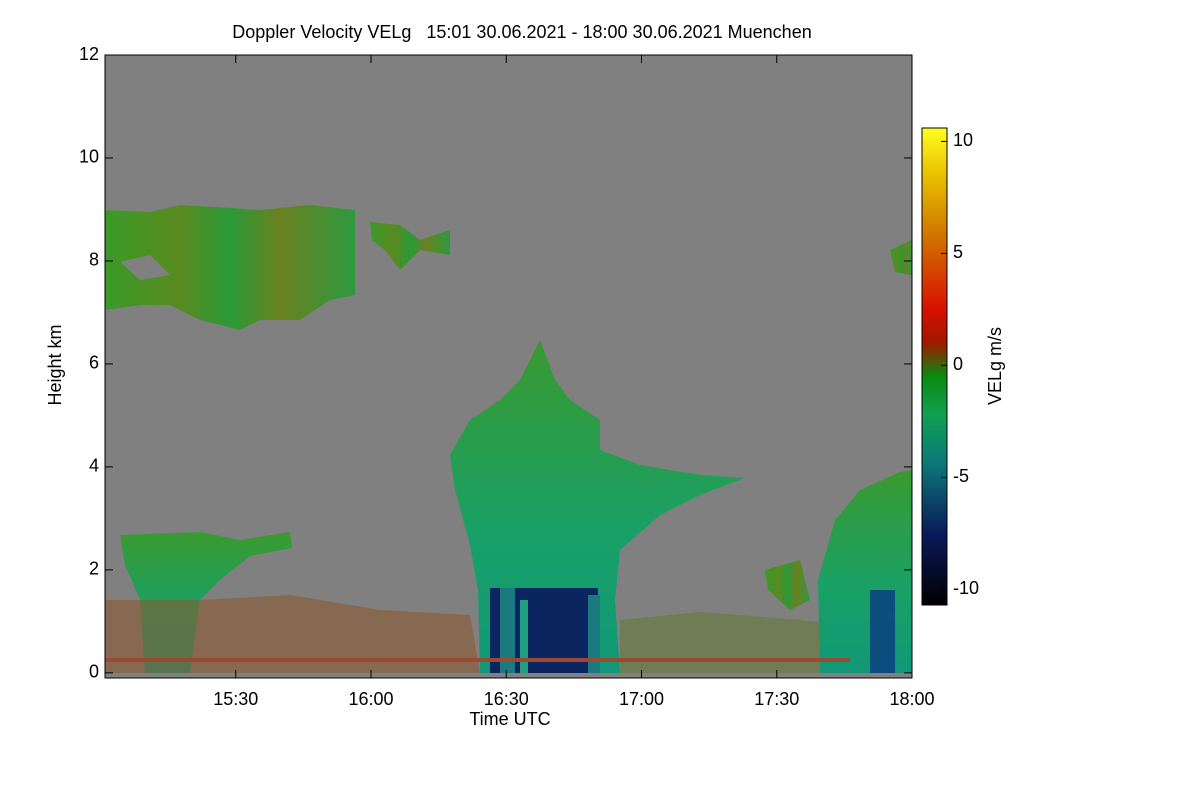  I want to click on colorbar-tick-label: -5, so click(961, 476).